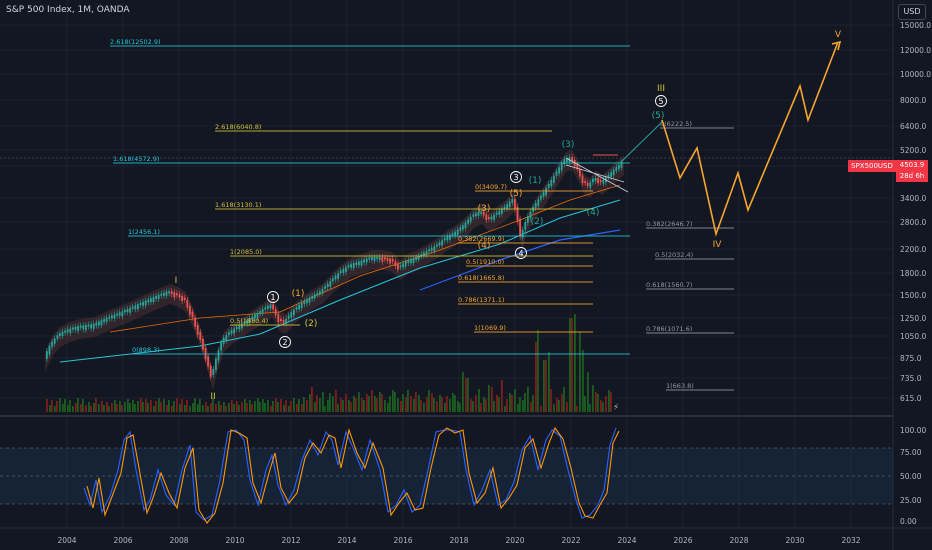 The image size is (932, 550). I want to click on wave-label: (5), so click(516, 194).